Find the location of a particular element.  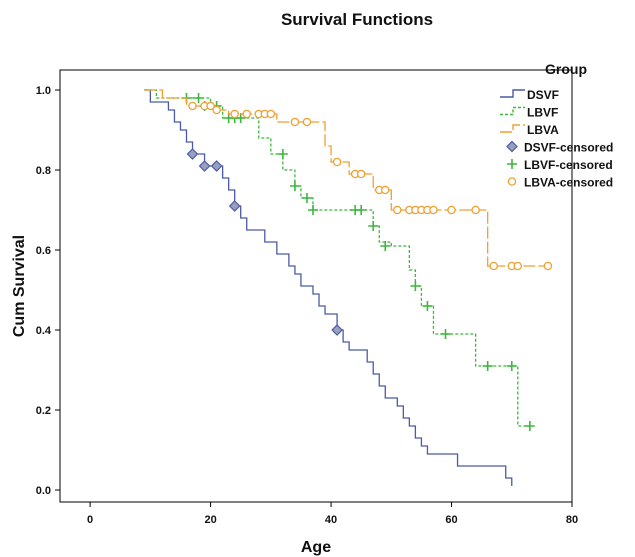

y-tick-label: 0.4 is located at coordinates (44, 331).